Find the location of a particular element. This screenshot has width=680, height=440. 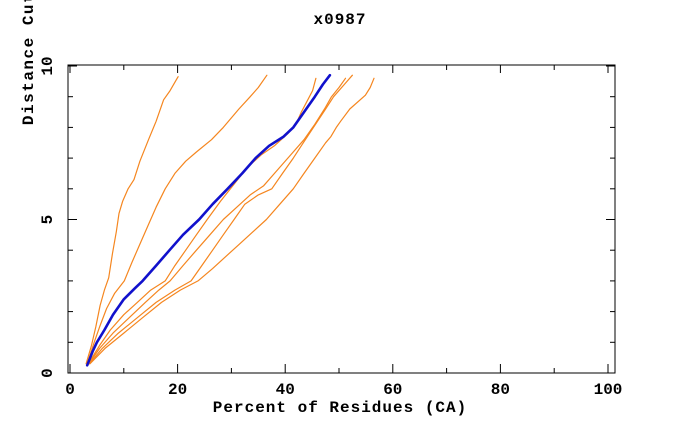

y-tick-label: 0 is located at coordinates (48, 373).